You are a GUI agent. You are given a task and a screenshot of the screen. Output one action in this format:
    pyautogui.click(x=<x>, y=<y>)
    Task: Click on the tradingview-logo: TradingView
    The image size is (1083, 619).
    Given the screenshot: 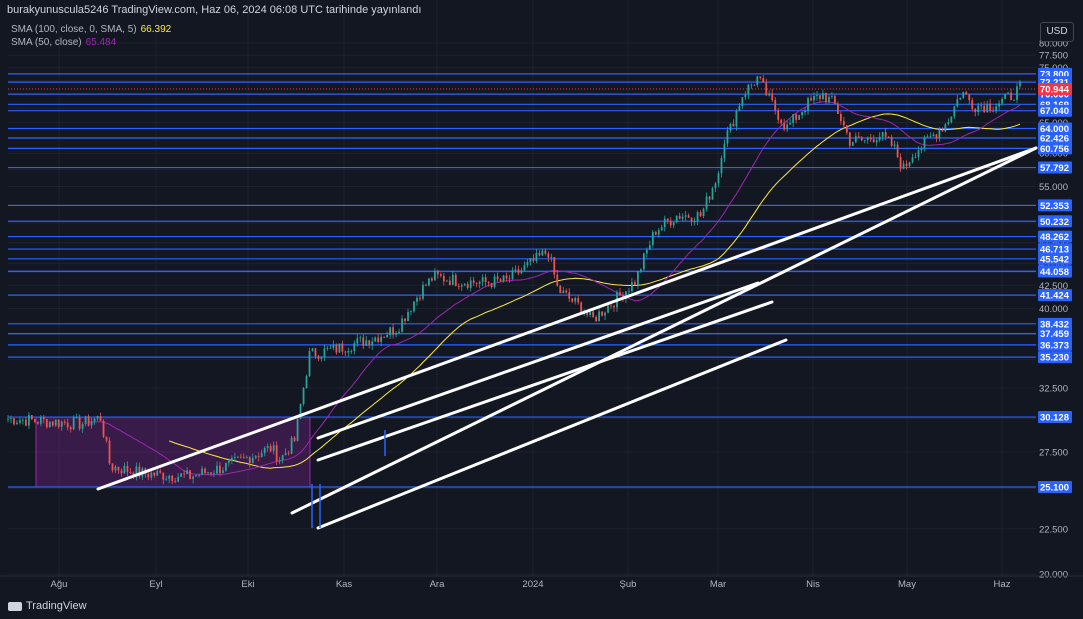 What is the action you would take?
    pyautogui.click(x=47, y=606)
    